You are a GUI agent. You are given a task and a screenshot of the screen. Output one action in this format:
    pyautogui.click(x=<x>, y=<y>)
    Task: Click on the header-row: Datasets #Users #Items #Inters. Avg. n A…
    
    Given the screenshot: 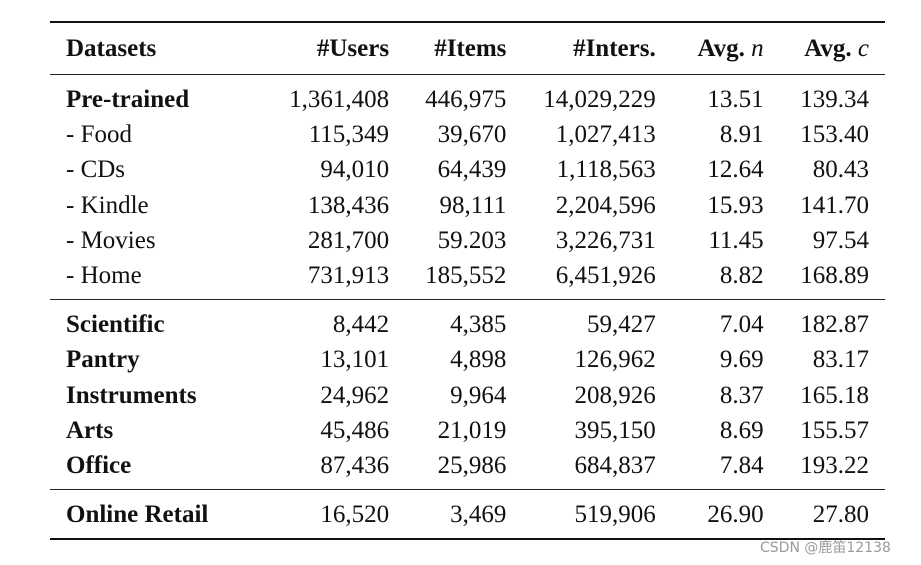 What is the action you would take?
    pyautogui.click(x=467, y=48)
    